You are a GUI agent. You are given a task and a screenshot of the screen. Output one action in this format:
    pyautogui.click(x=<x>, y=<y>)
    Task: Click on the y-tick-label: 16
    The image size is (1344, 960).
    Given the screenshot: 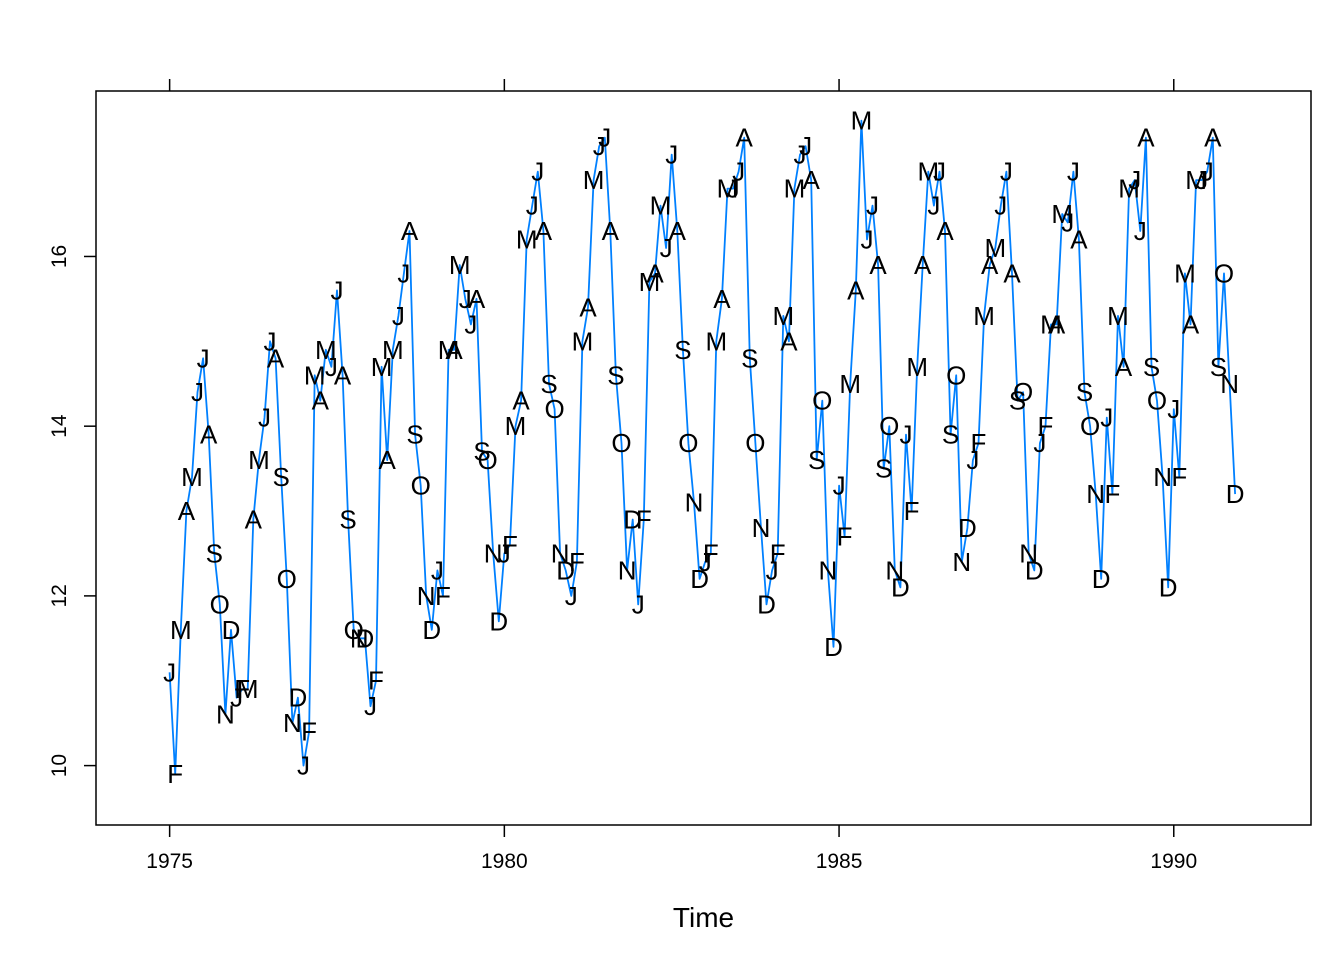 What is the action you would take?
    pyautogui.click(x=59, y=256)
    